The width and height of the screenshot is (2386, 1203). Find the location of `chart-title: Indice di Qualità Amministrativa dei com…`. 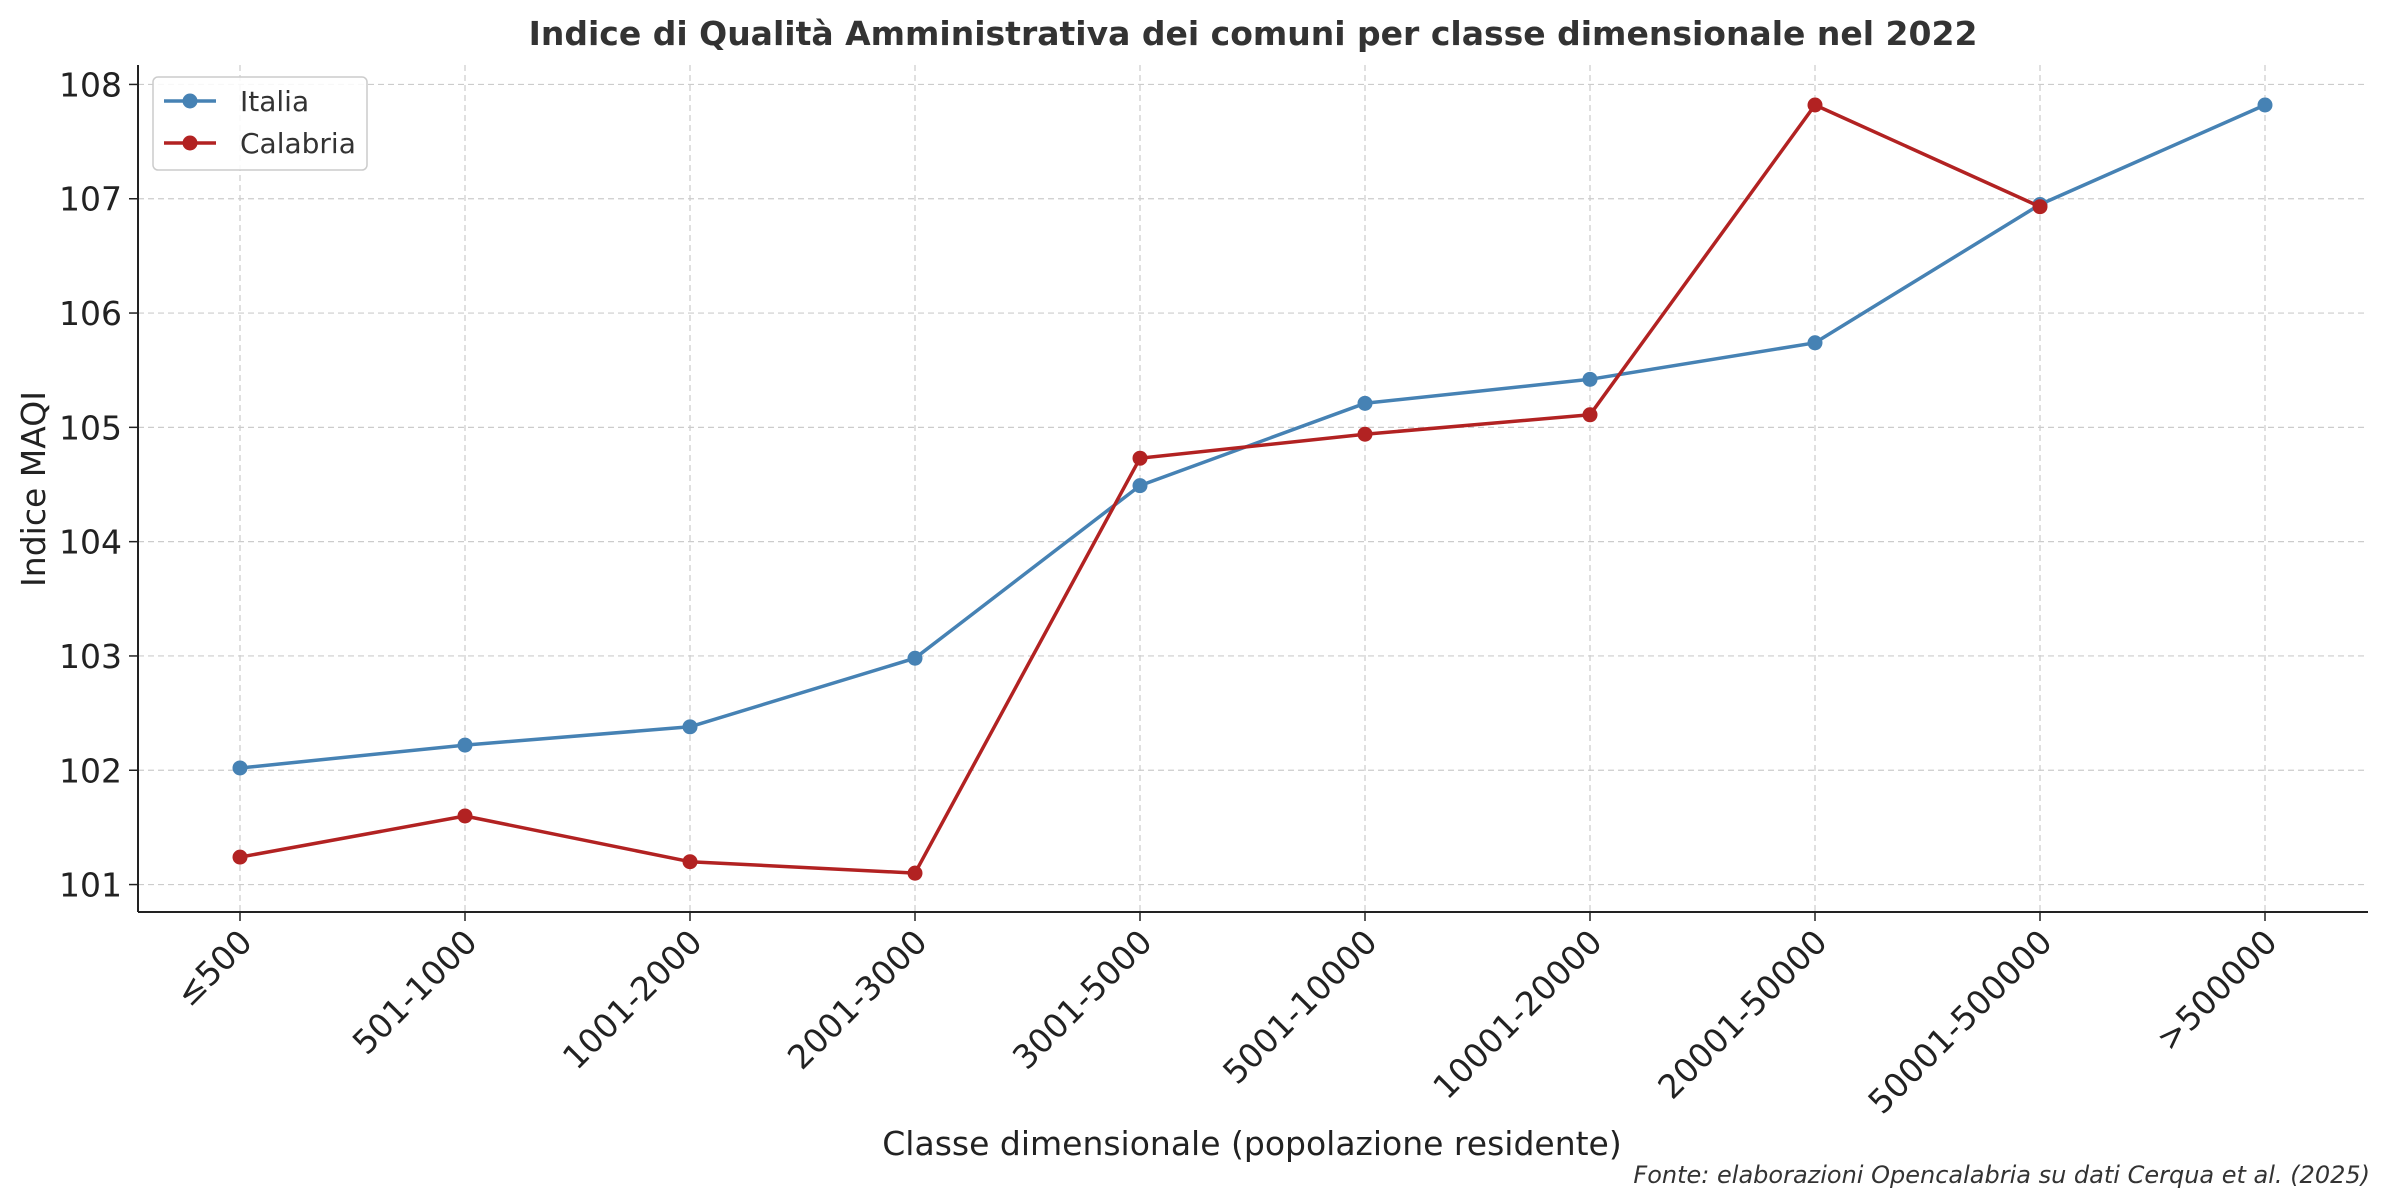

chart-title: Indice di Qualità Amministrativa dei com… is located at coordinates (1253, 33).